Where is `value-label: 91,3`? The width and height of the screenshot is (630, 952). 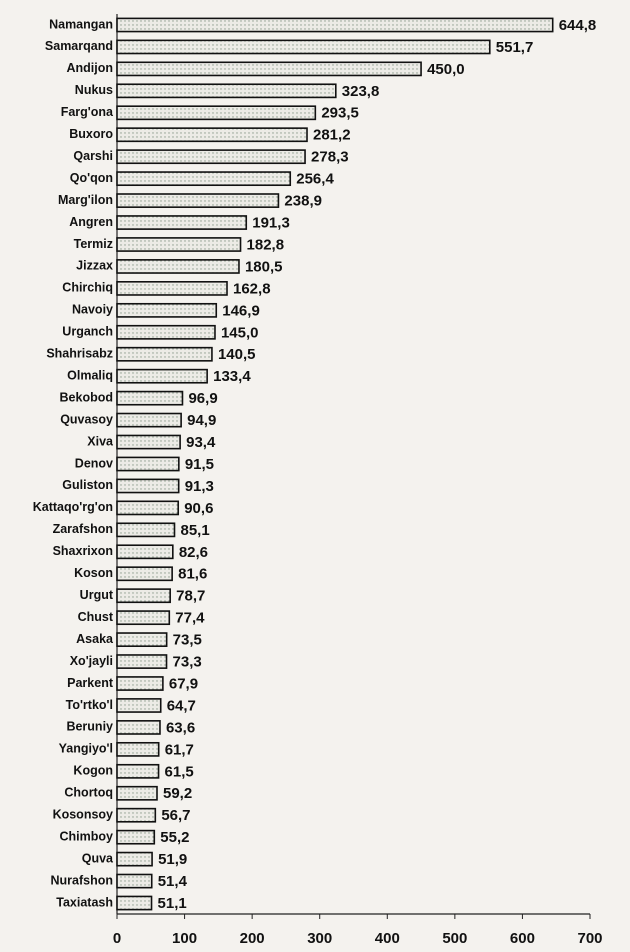 value-label: 91,3 is located at coordinates (199, 486).